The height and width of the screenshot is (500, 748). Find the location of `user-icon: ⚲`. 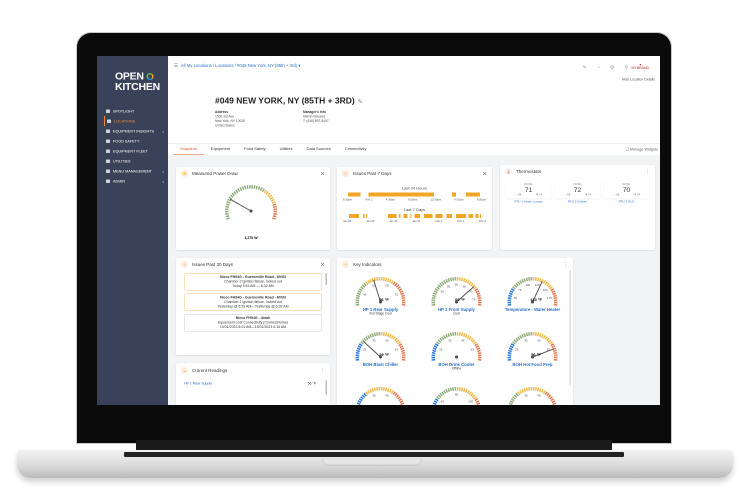

user-icon: ⚲ is located at coordinates (626, 68).